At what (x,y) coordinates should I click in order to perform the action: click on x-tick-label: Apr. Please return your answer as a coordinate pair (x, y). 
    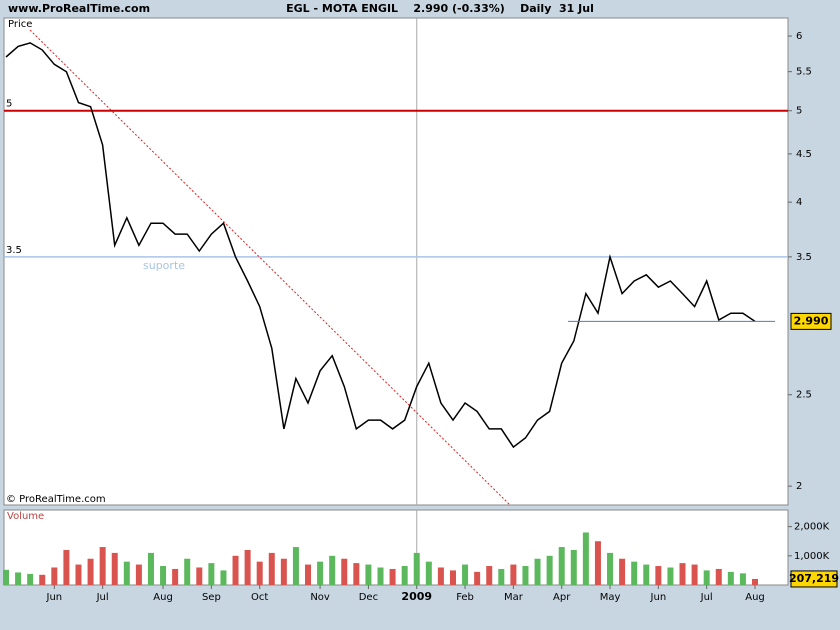
    Looking at the image, I should click on (562, 597).